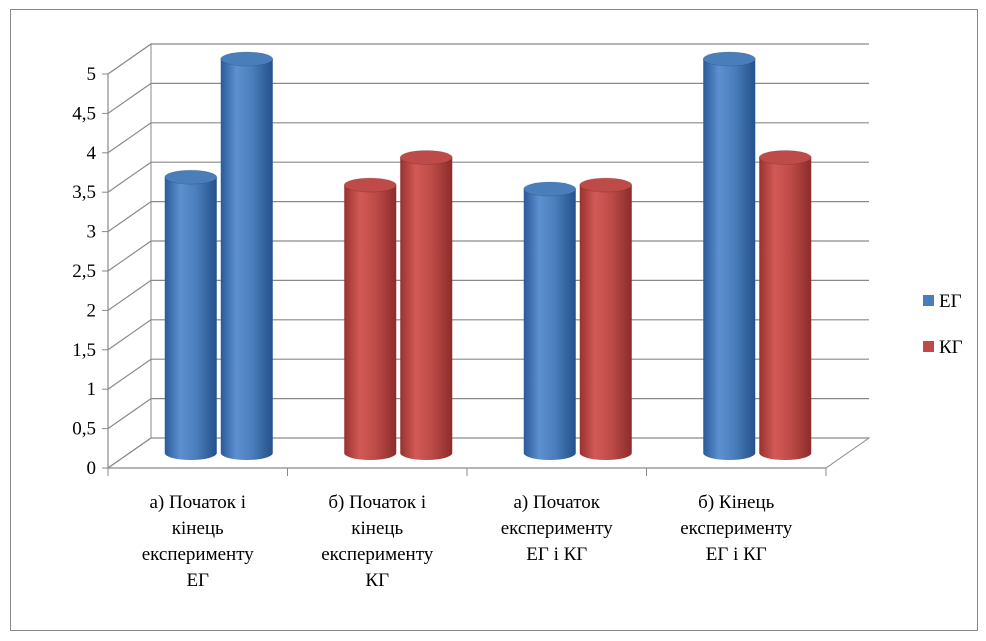 This screenshot has width=986, height=641. Describe the element at coordinates (950, 301) in the screenshot. I see `legend-label: ЕГ` at that location.